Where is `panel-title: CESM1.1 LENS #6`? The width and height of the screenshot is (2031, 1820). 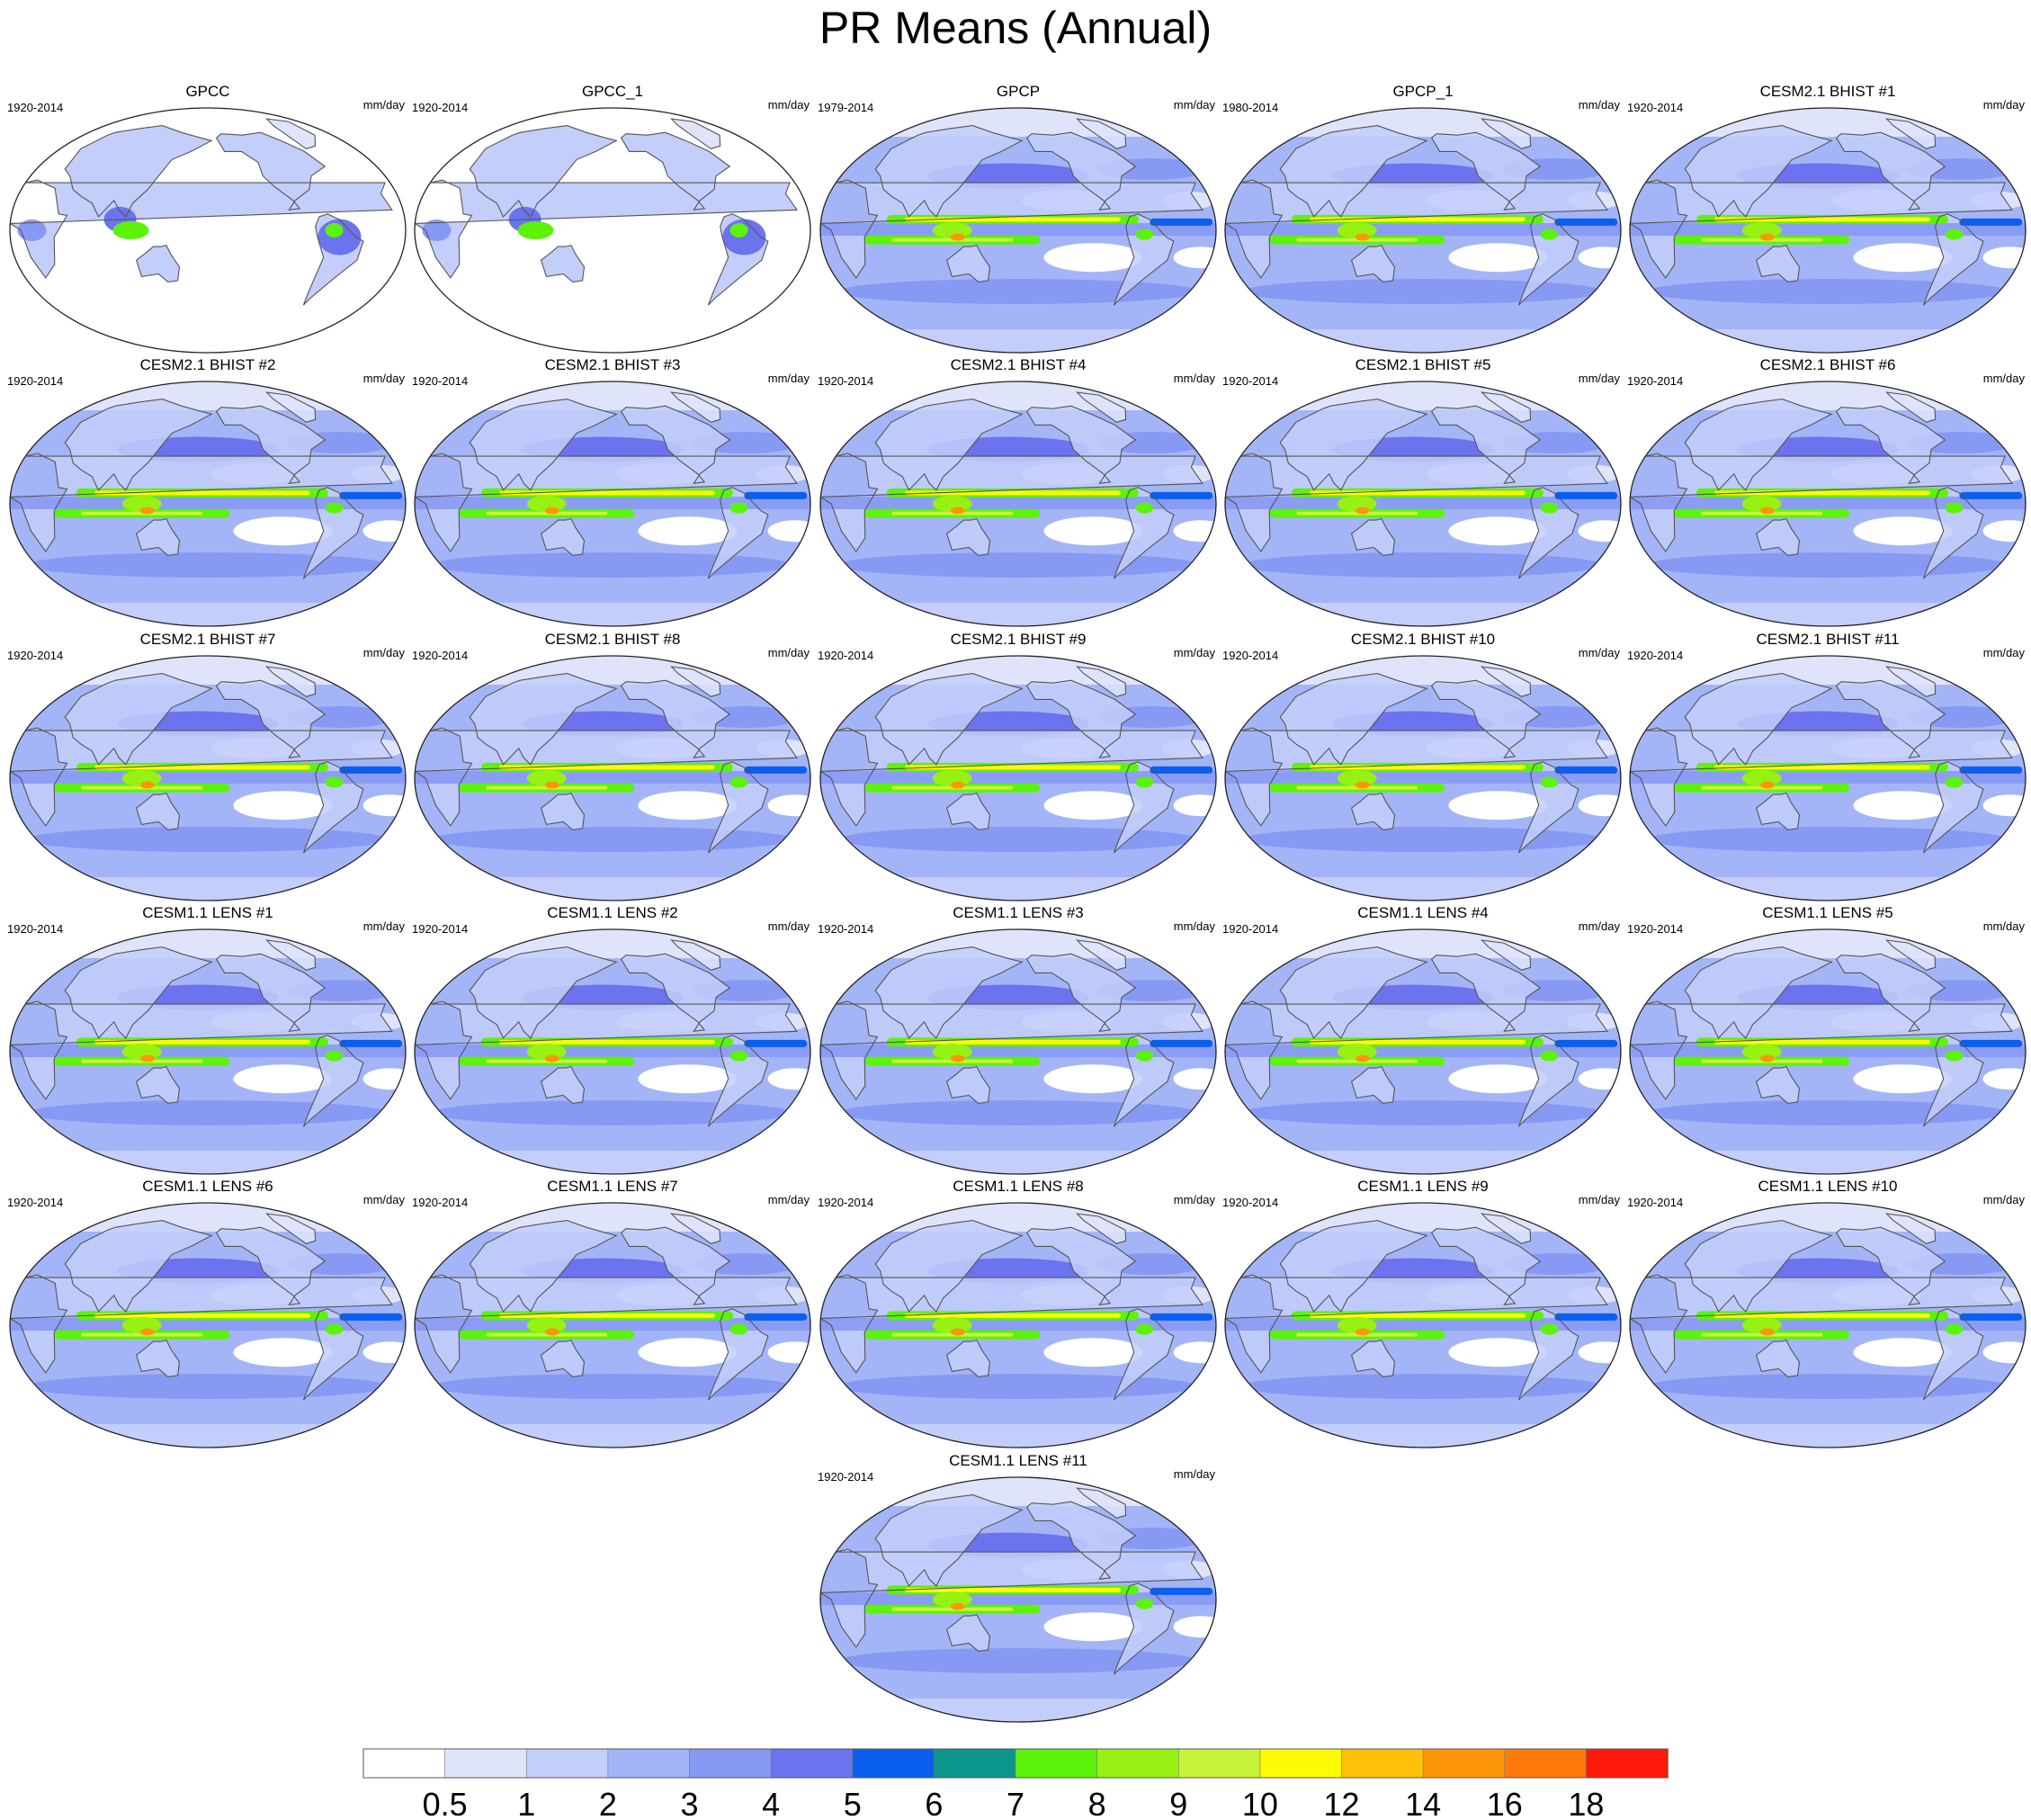
panel-title: CESM1.1 LENS #6 is located at coordinates (207, 1186).